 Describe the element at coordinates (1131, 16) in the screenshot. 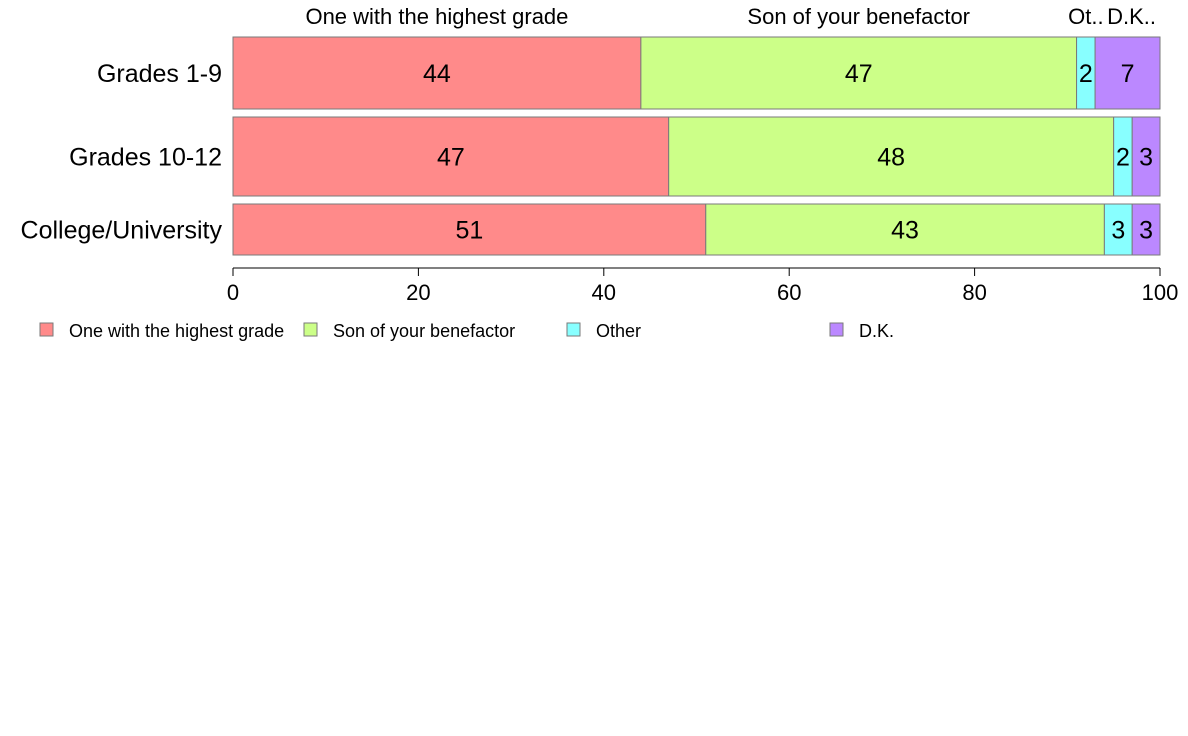

I see `series-top-label: D.K..` at that location.